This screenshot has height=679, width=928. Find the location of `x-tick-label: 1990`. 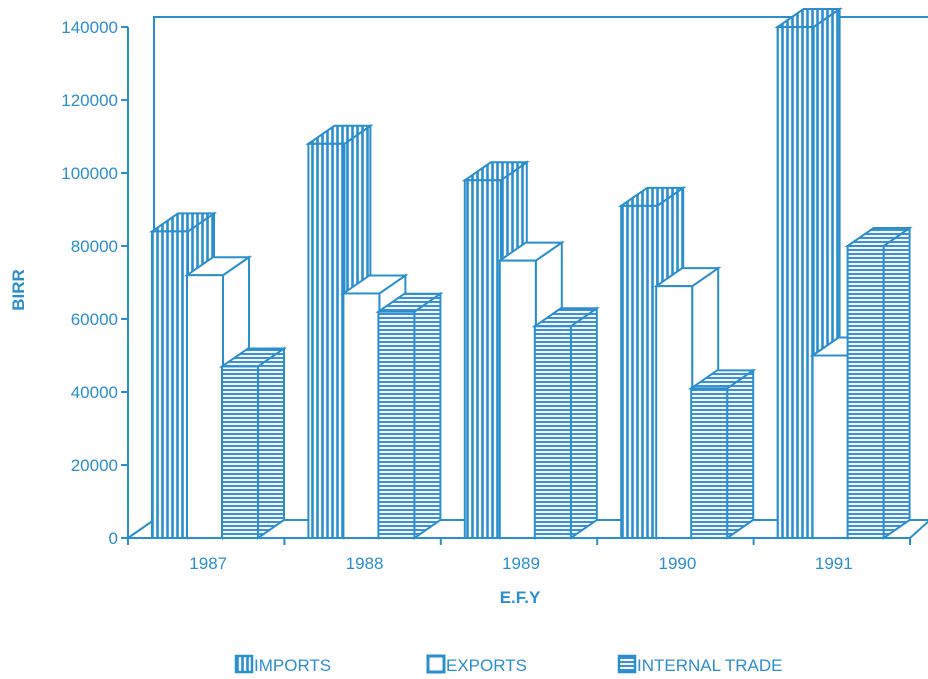

x-tick-label: 1990 is located at coordinates (677, 563).